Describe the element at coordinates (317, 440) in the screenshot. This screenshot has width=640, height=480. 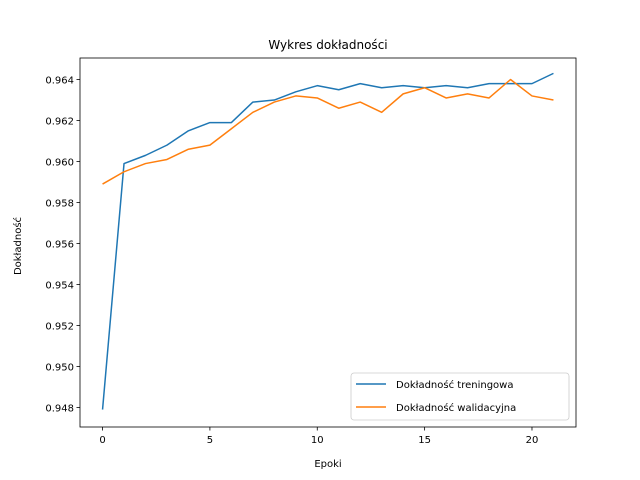
I see `x-tick-label: 10` at that location.